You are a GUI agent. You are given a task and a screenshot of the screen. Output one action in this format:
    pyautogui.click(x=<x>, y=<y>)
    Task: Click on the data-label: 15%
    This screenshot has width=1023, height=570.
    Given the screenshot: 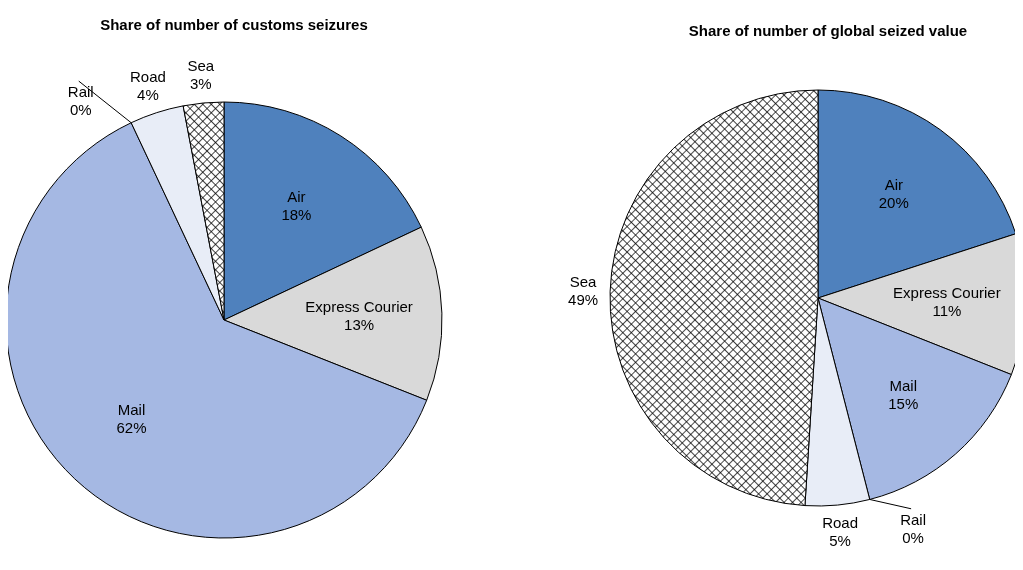 What is the action you would take?
    pyautogui.click(x=903, y=403)
    